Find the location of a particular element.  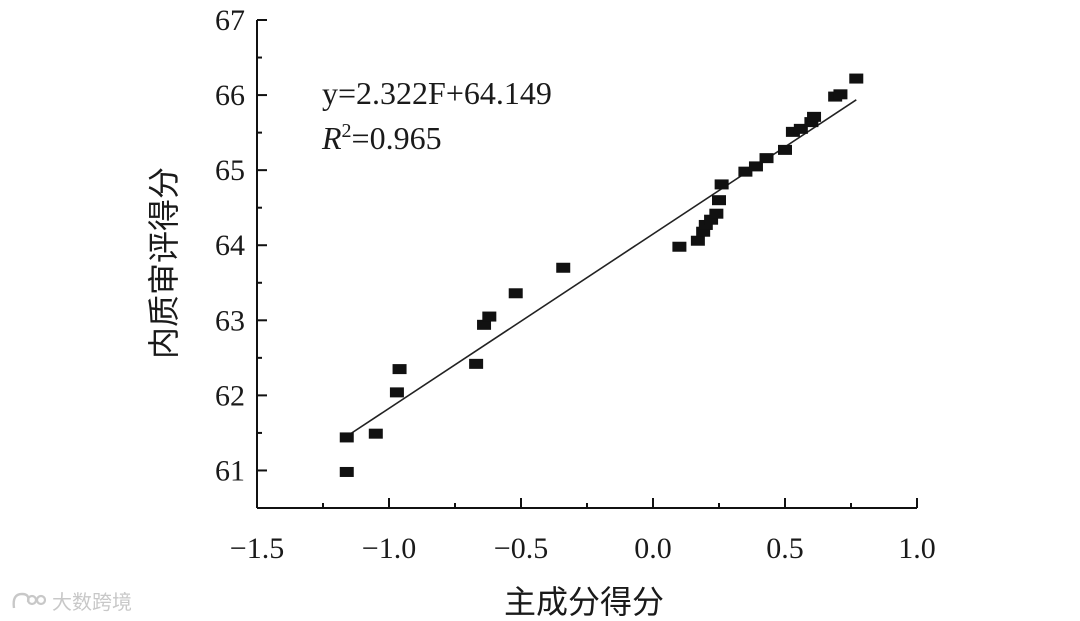

y-tick-label: 66 is located at coordinates (230, 95).